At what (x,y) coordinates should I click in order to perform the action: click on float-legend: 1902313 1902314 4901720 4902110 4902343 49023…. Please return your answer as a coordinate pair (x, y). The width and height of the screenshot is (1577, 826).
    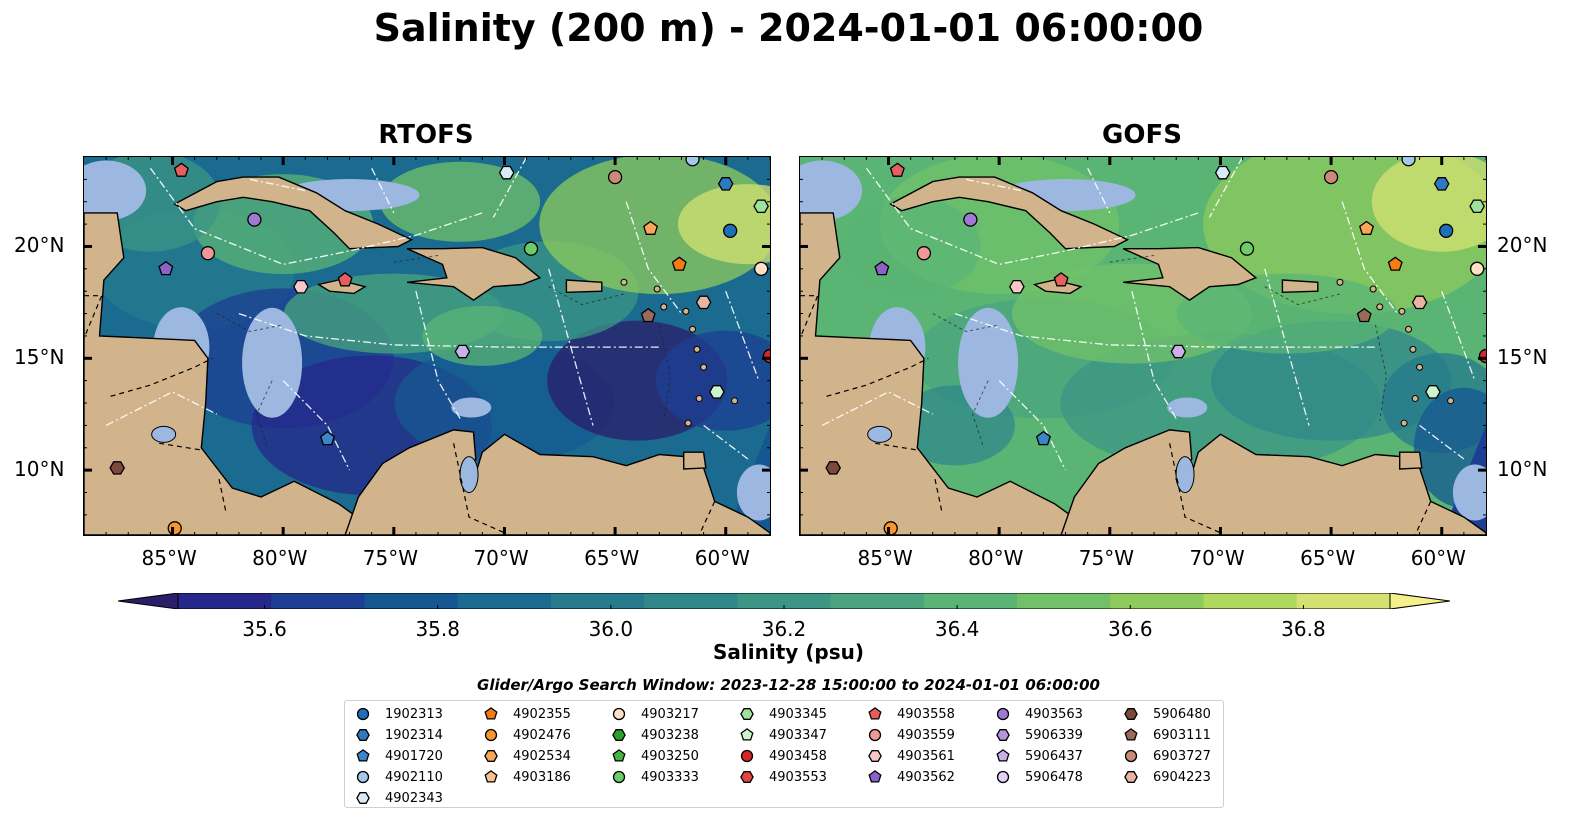
    Looking at the image, I should click on (784, 754).